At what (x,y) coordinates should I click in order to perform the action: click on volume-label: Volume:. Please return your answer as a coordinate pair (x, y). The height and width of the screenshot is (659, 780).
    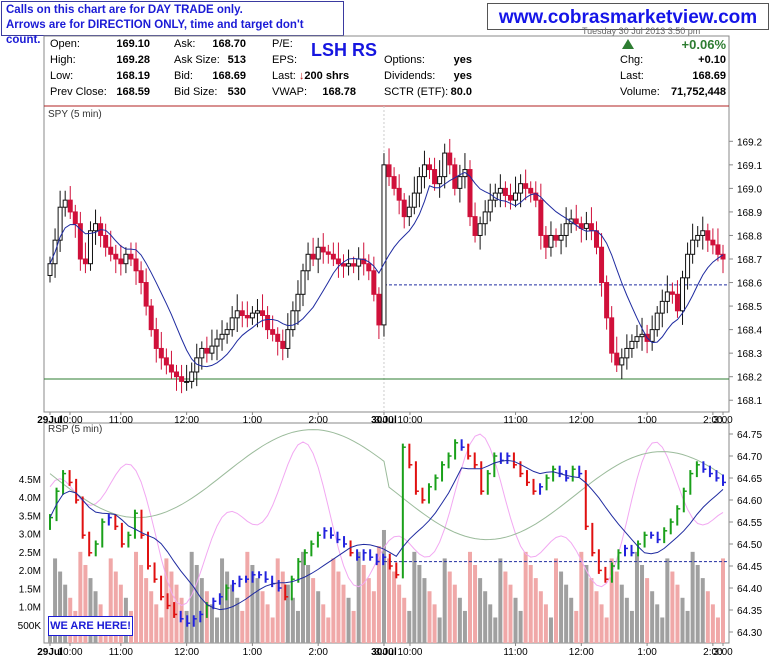
    Looking at the image, I should click on (640, 92).